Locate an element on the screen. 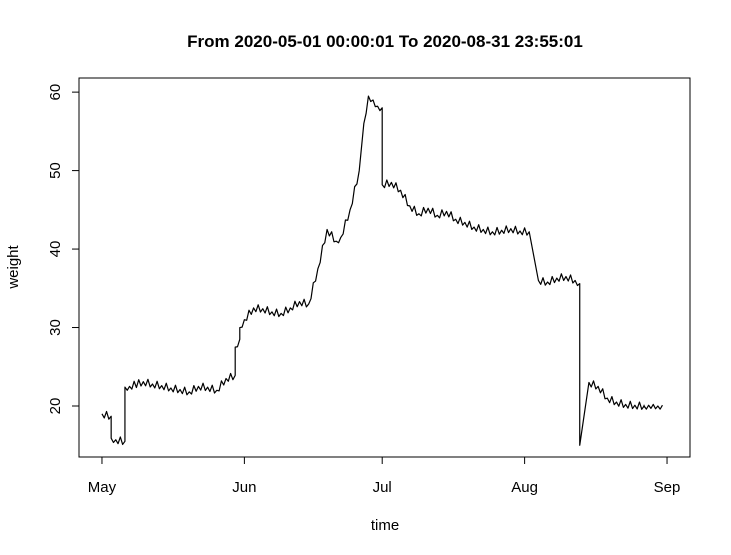 This screenshot has height=555, width=731. x-tick-label: Jun is located at coordinates (244, 487).